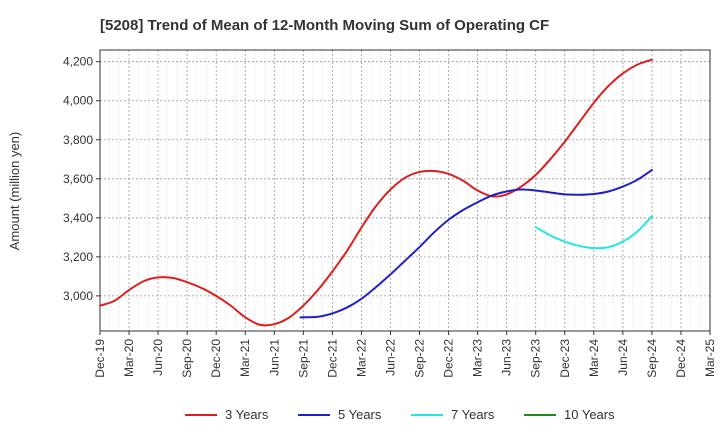 The height and width of the screenshot is (440, 720). Describe the element at coordinates (247, 414) in the screenshot. I see `legend-label: 3 Years` at that location.